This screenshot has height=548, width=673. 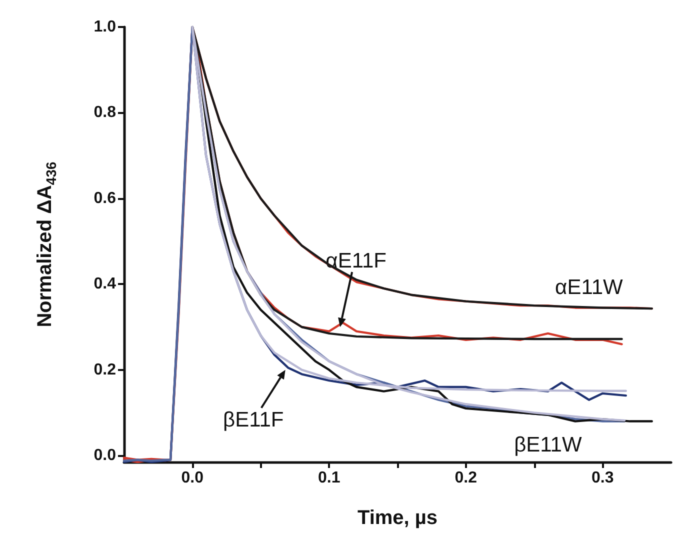 What do you see at coordinates (105, 198) in the screenshot?
I see `y-tick-label: 0.6` at bounding box center [105, 198].